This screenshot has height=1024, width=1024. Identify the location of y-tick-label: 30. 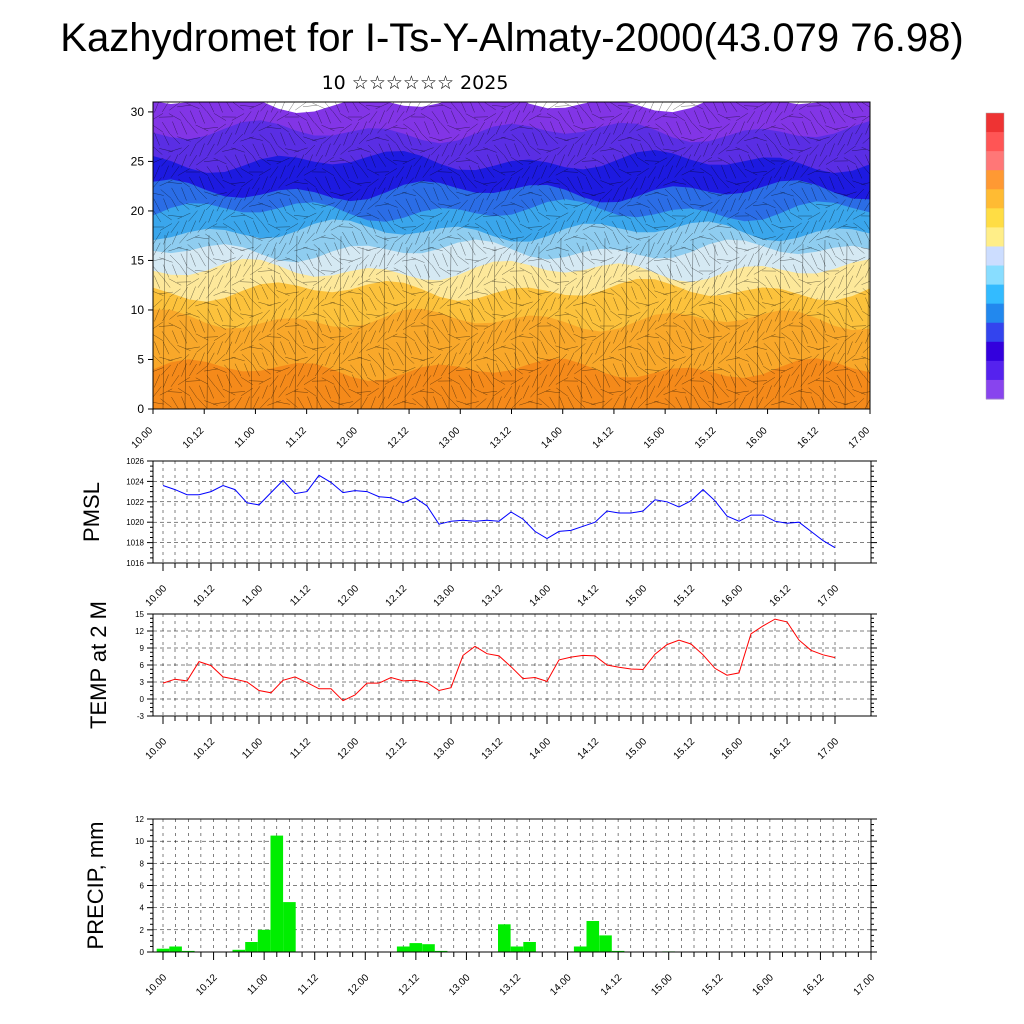
(138, 112).